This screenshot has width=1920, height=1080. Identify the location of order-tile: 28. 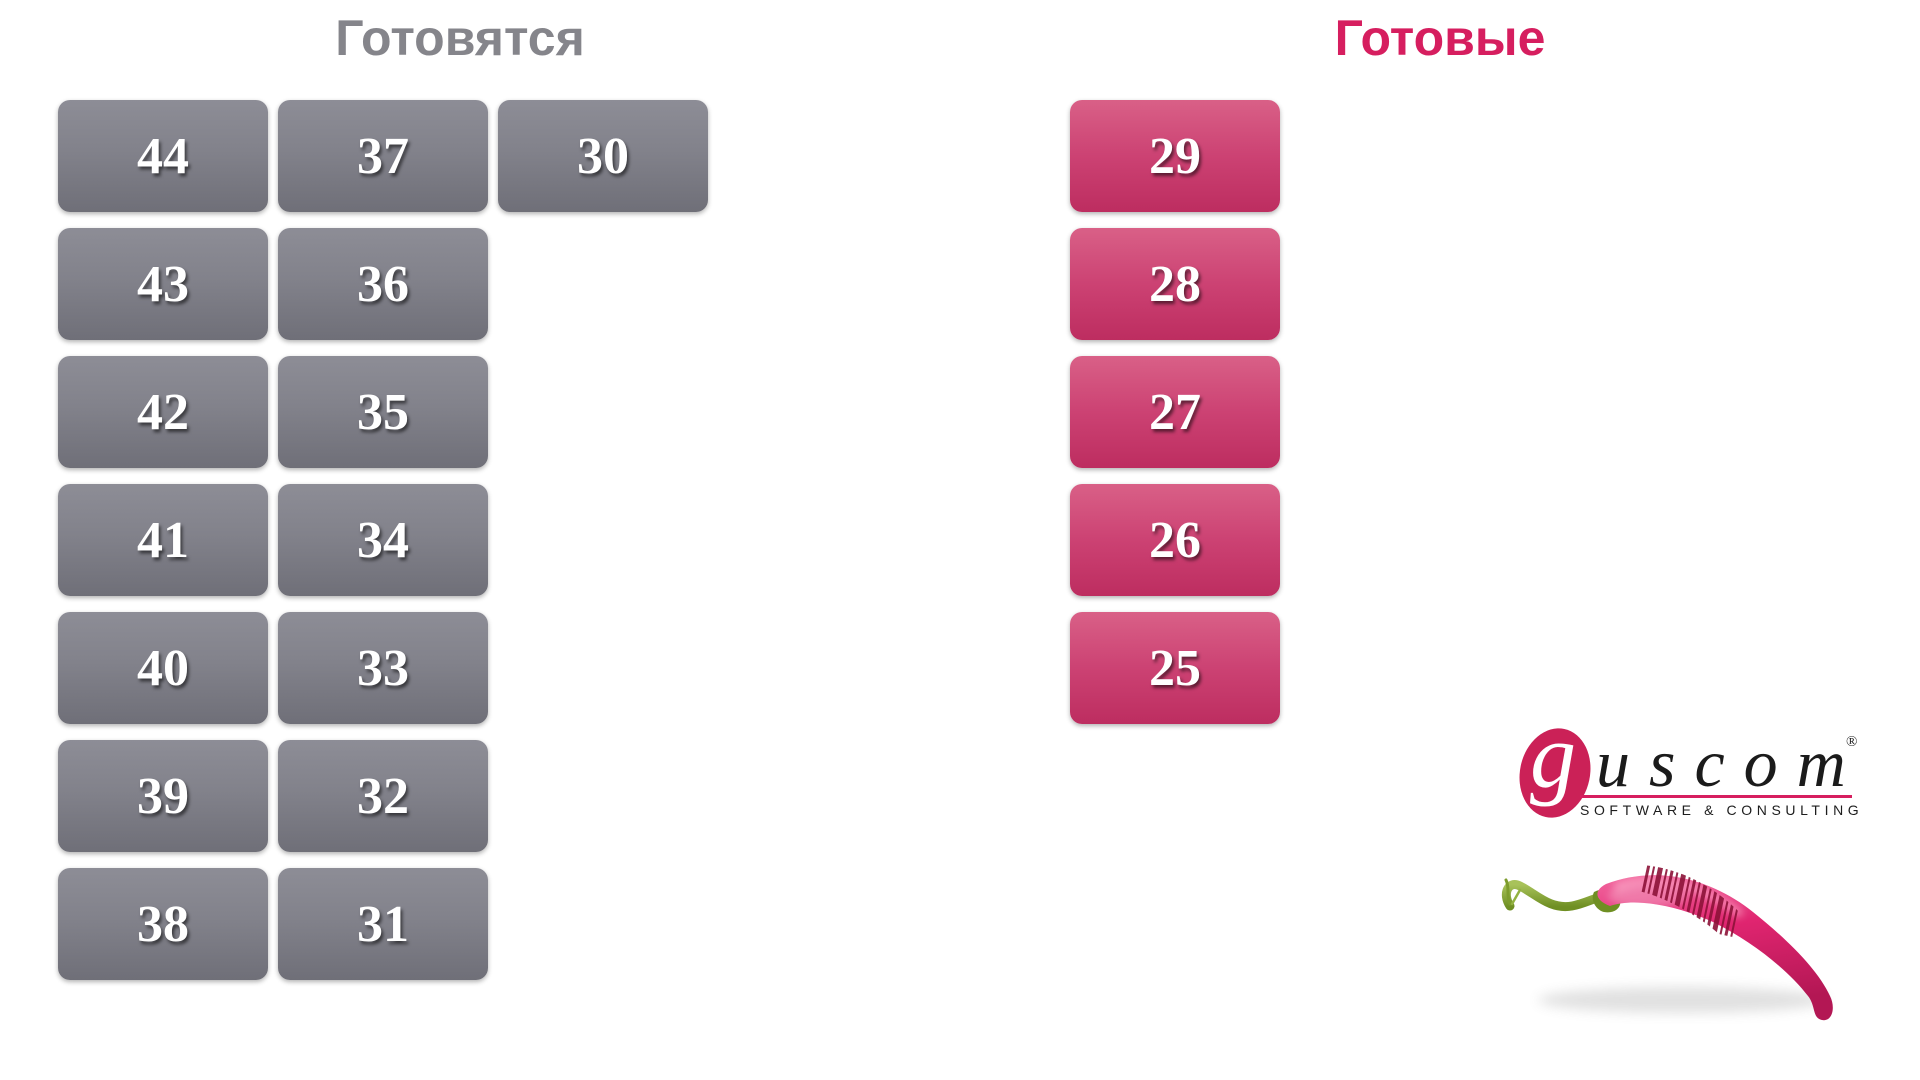
(1175, 284).